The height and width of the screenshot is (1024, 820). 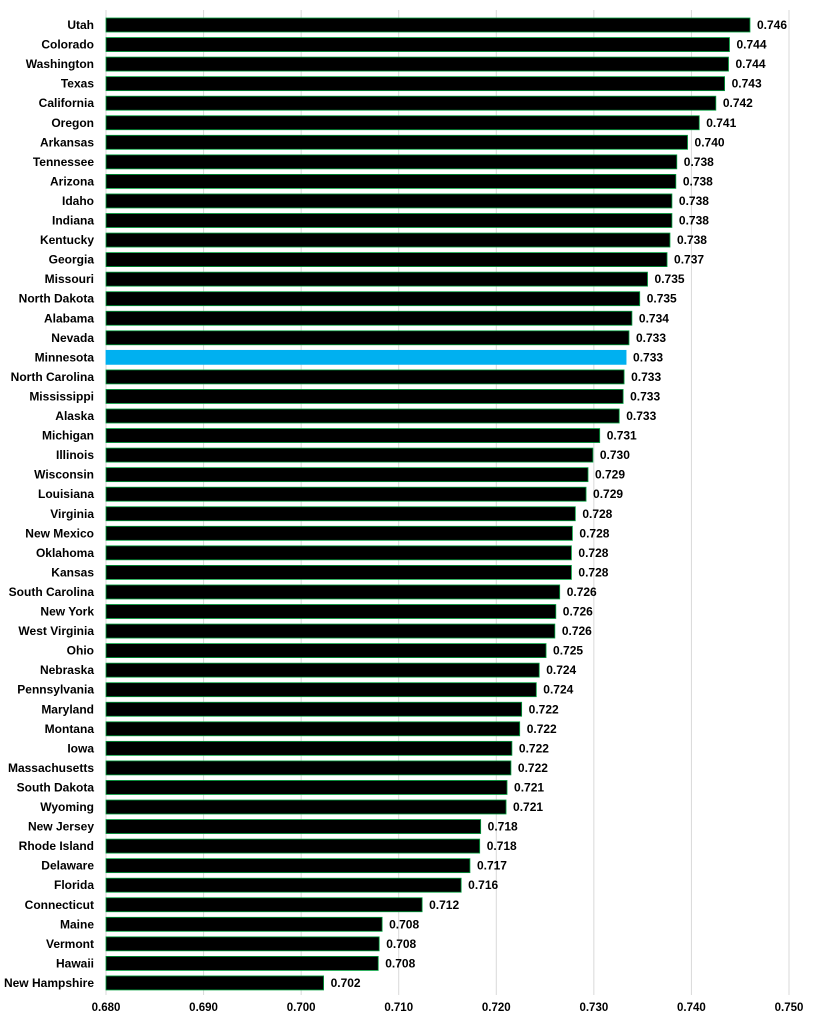 I want to click on bar-ohio, so click(x=326, y=650).